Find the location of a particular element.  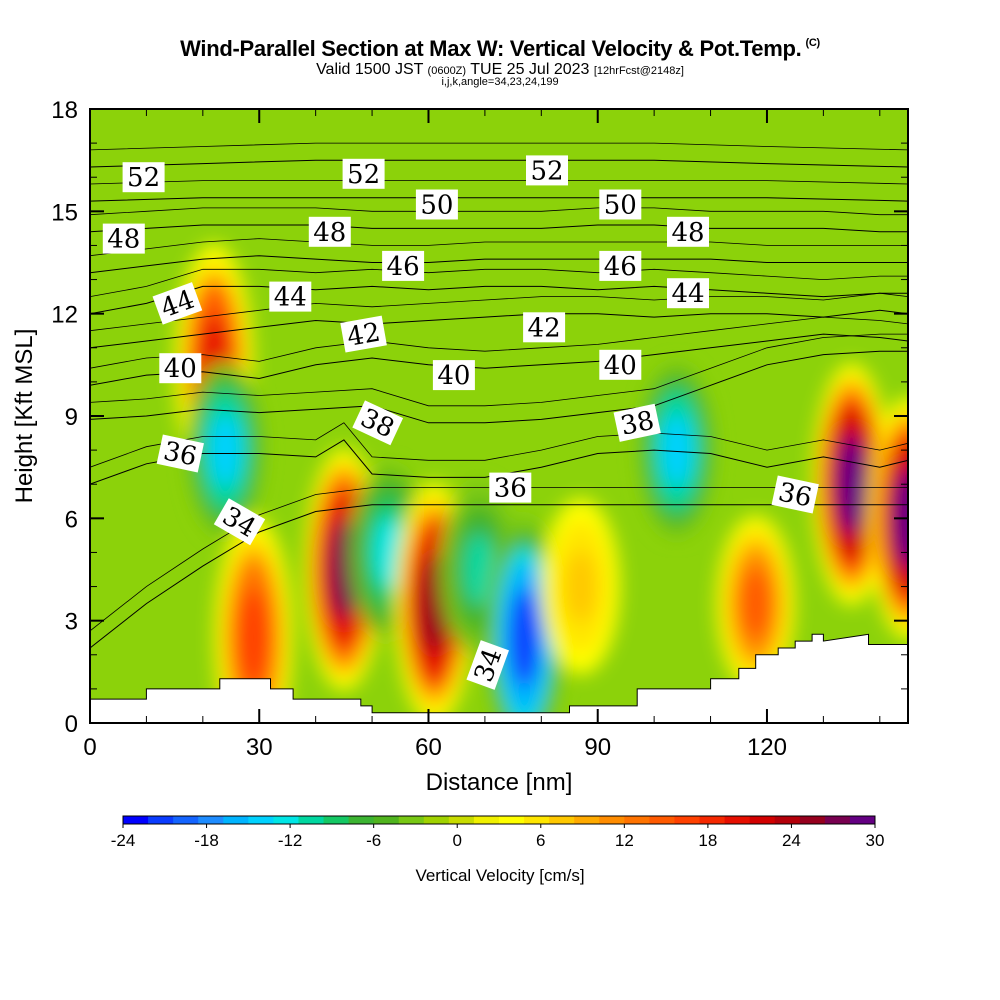

contour-label-text: 42 is located at coordinates (364, 334).